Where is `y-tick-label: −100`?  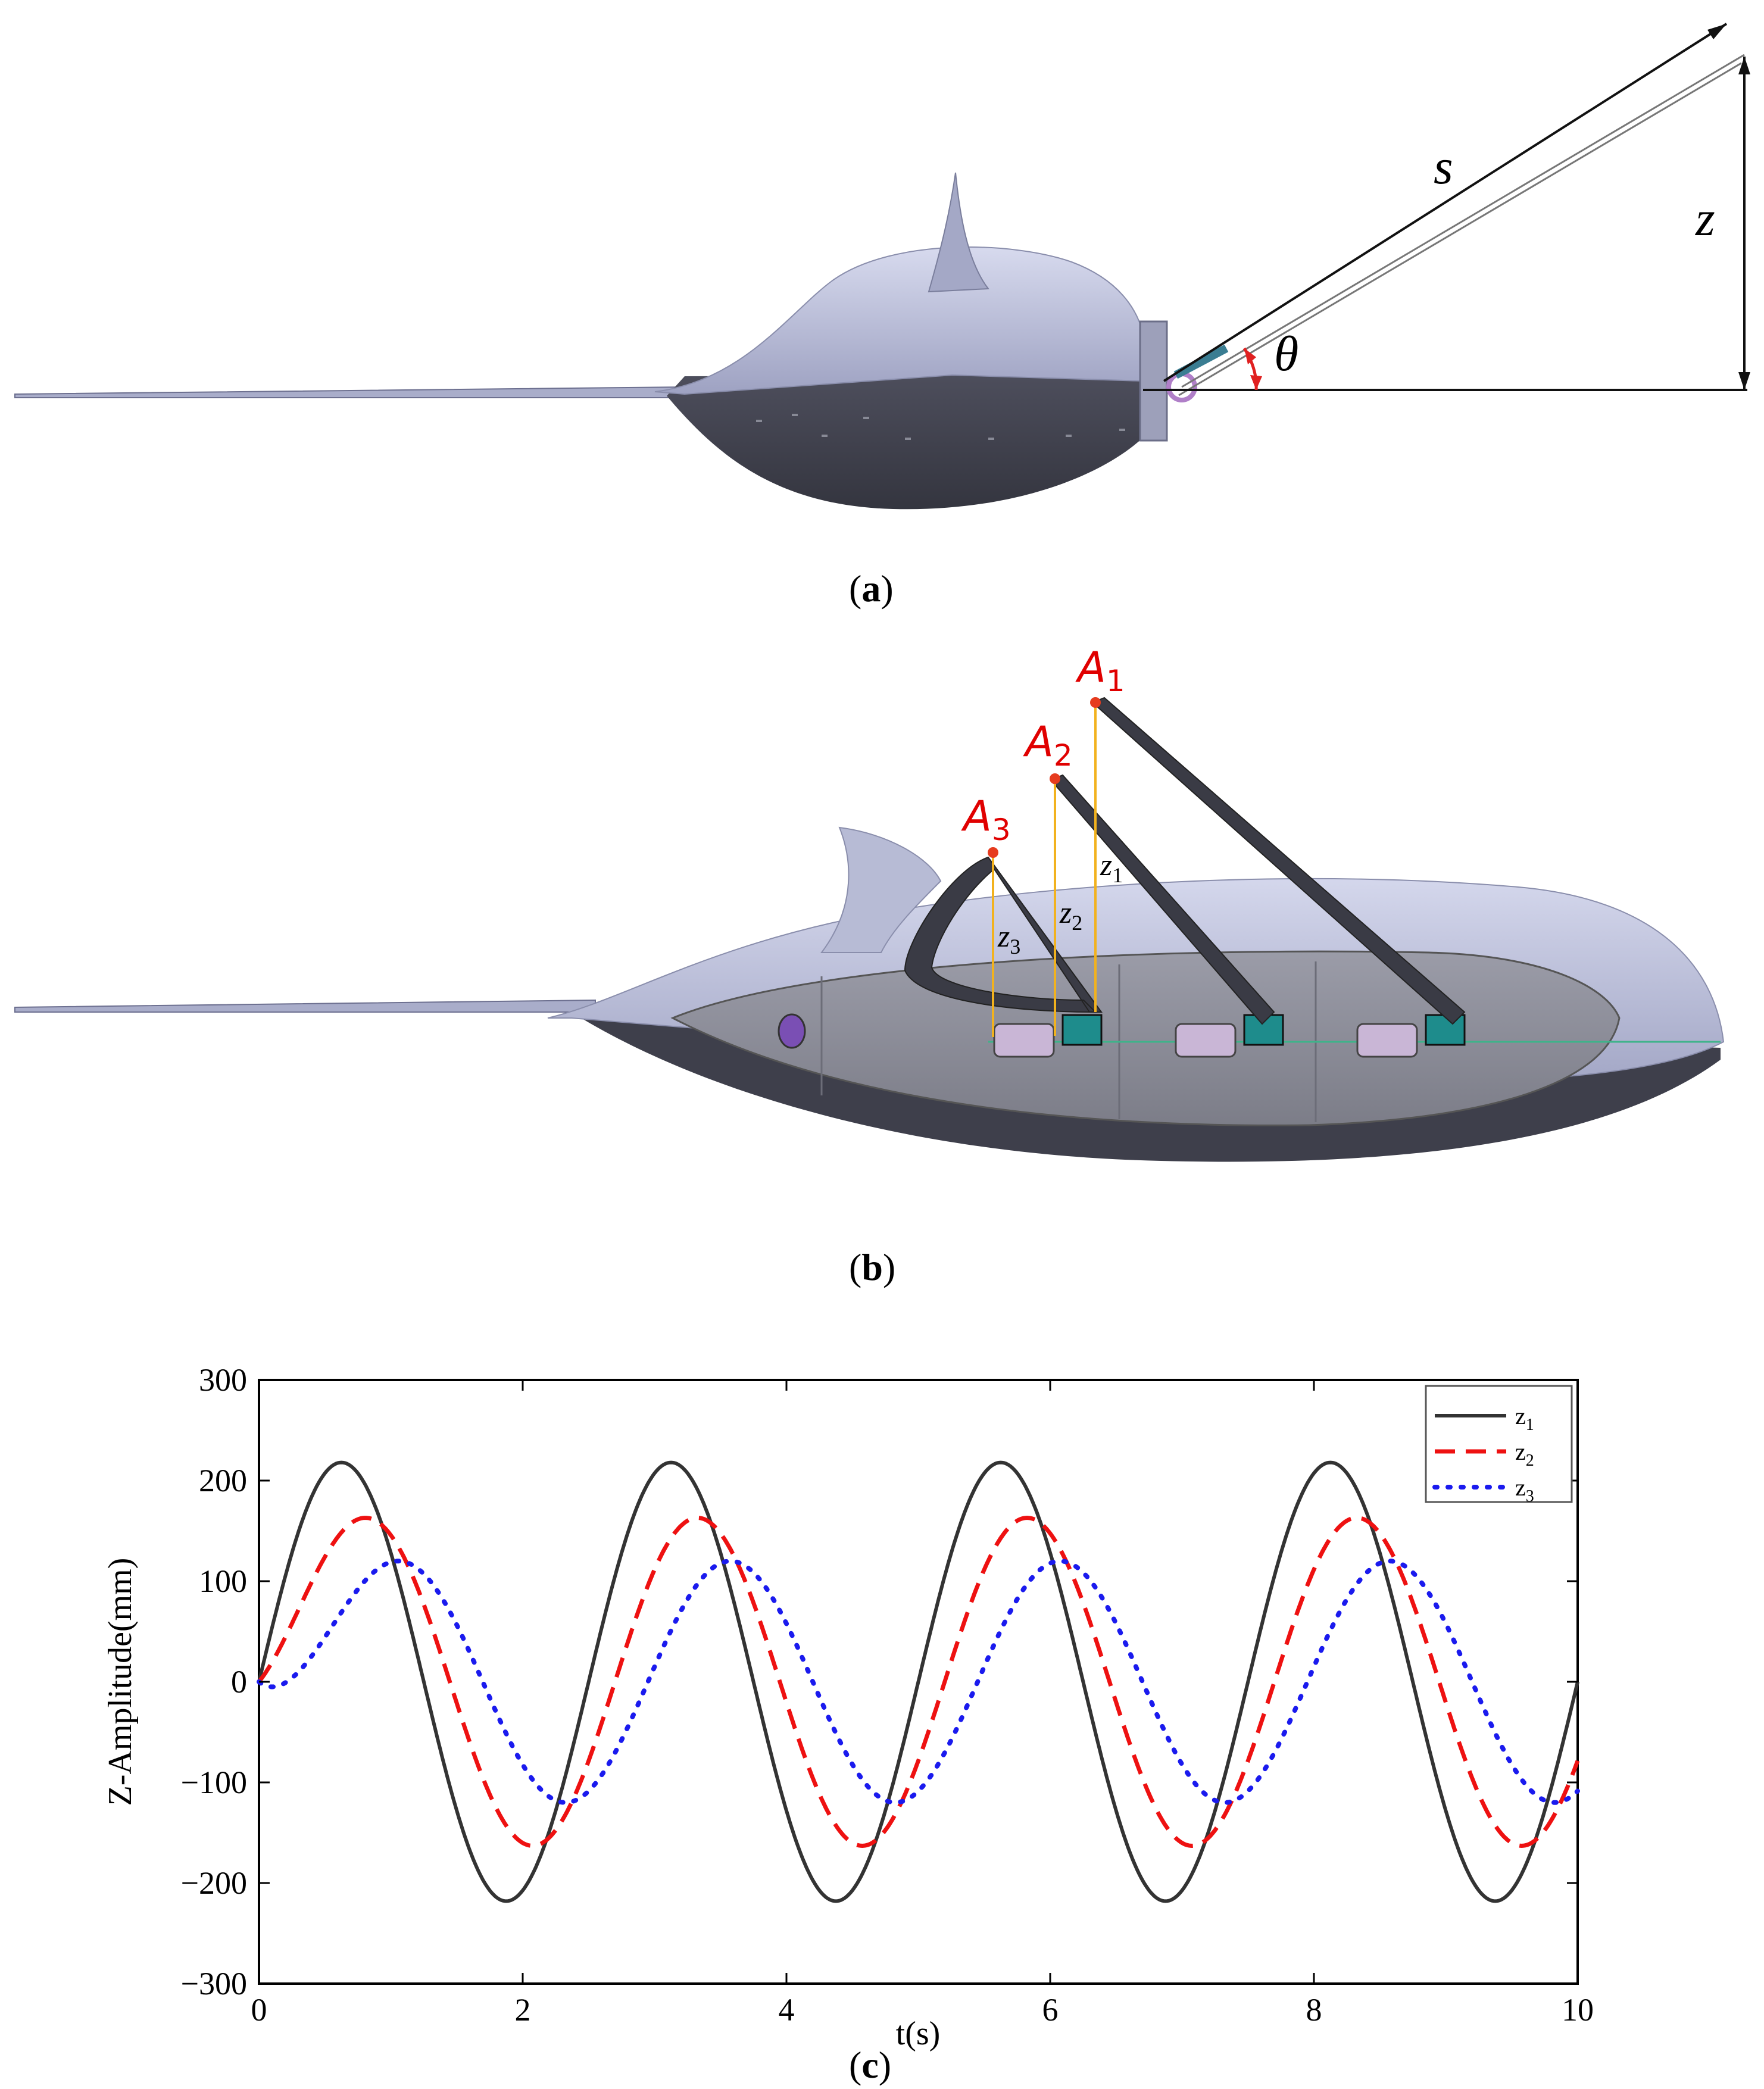 y-tick-label: −100 is located at coordinates (214, 1782).